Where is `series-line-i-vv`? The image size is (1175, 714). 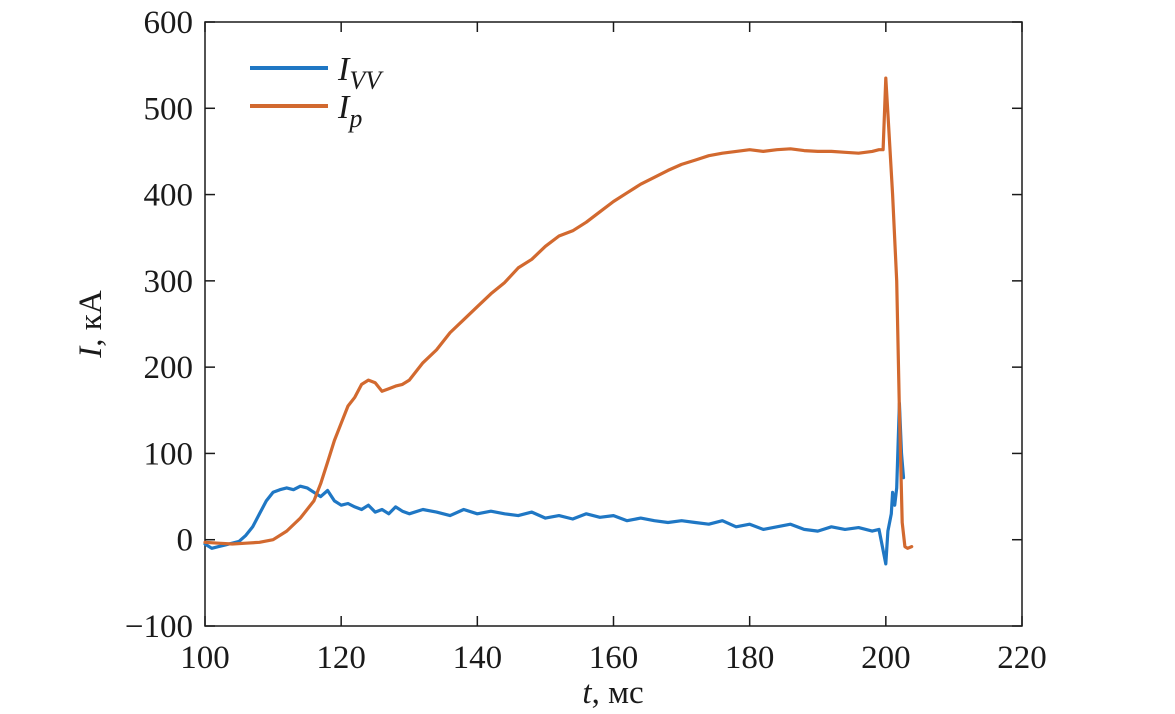 series-line-i-vv is located at coordinates (554, 483).